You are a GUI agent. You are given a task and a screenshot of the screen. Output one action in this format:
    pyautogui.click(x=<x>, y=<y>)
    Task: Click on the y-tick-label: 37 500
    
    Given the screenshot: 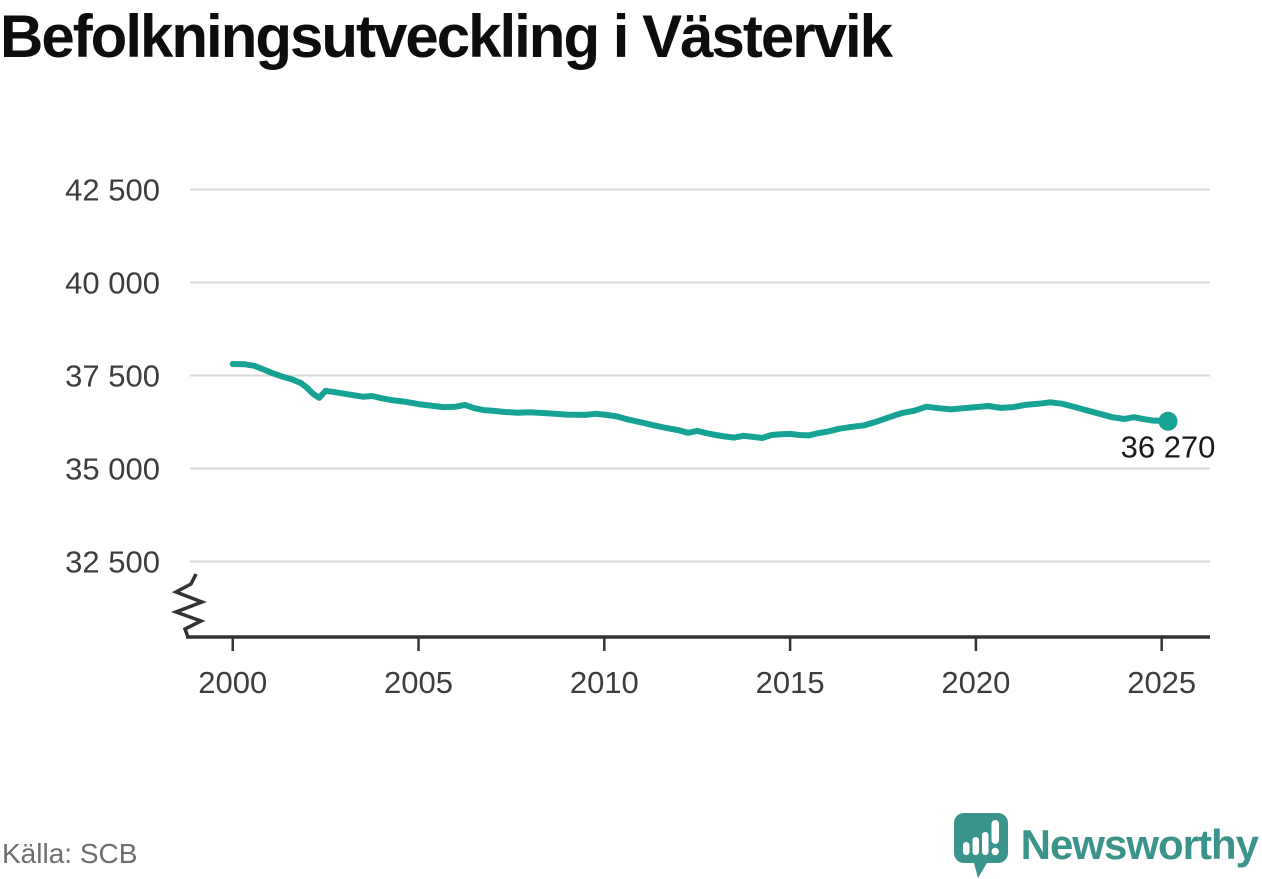 What is the action you would take?
    pyautogui.click(x=112, y=376)
    